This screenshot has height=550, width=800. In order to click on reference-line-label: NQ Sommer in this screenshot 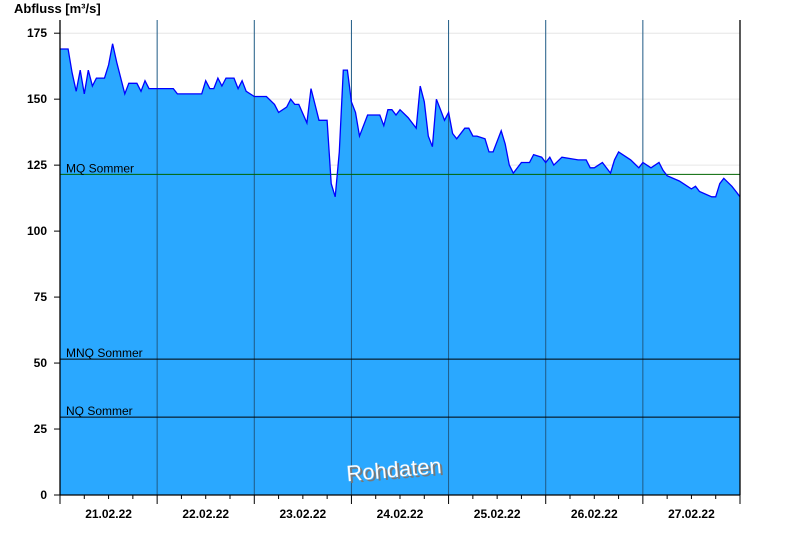, I will do `click(99, 411)`.